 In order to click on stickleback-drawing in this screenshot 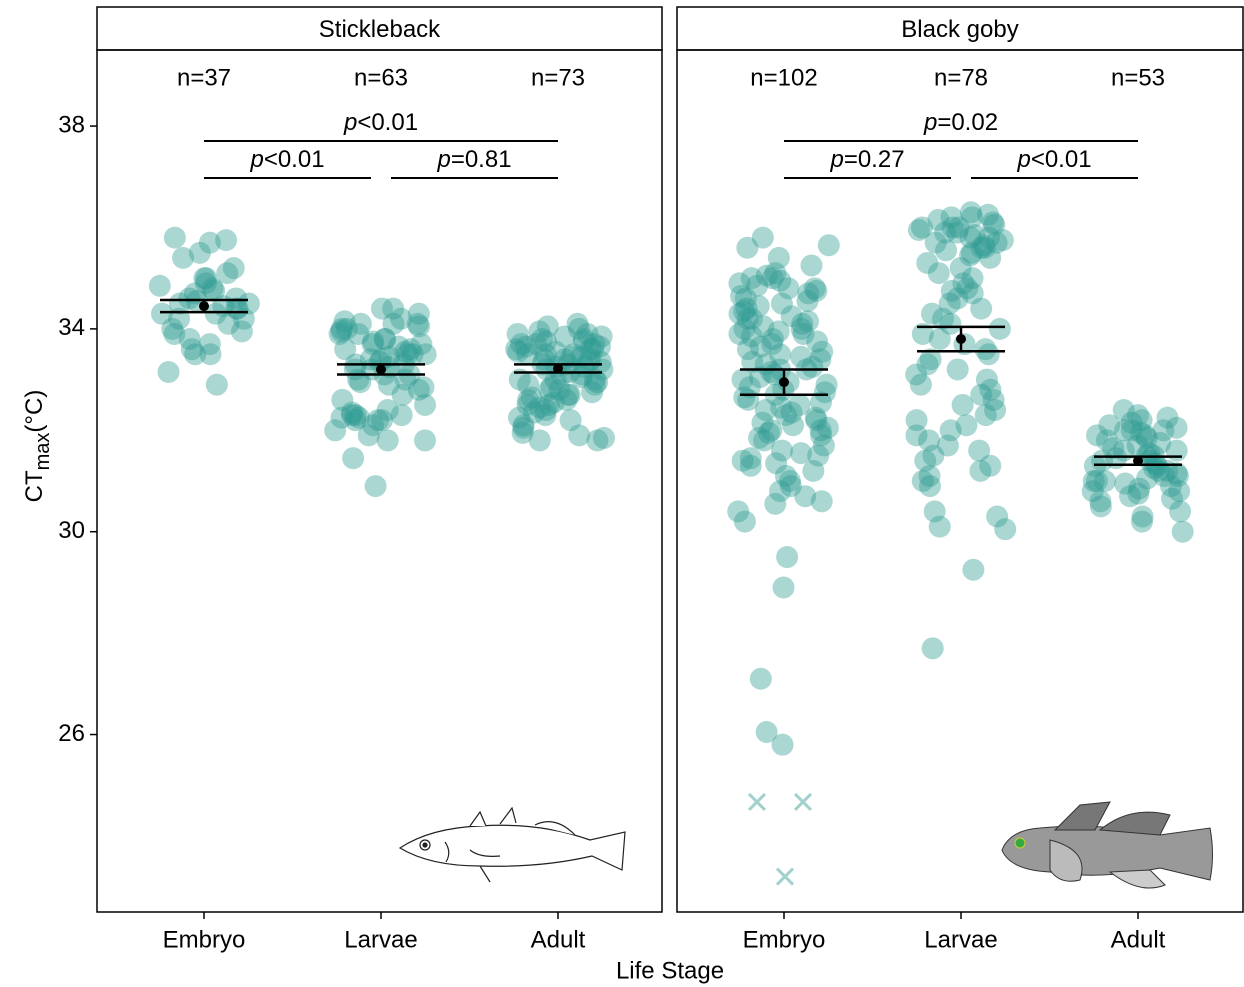, I will do `click(512, 844)`.